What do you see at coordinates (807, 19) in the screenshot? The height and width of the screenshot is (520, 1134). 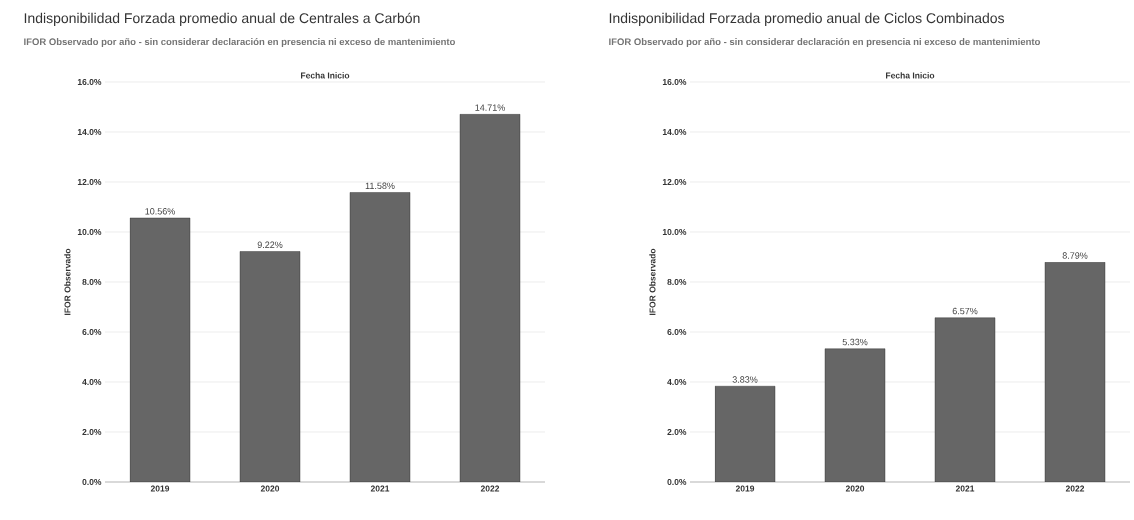 I see `chart-title: Indisponibilidad Forzada promedio anual de Ciclos Combinados` at bounding box center [807, 19].